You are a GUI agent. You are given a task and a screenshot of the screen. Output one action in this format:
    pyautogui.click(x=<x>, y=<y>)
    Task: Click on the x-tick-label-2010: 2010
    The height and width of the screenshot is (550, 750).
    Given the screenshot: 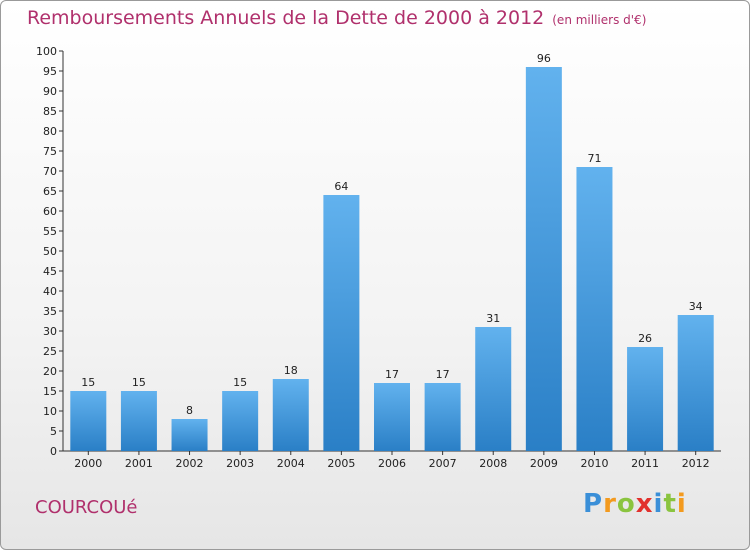 What is the action you would take?
    pyautogui.click(x=594, y=463)
    